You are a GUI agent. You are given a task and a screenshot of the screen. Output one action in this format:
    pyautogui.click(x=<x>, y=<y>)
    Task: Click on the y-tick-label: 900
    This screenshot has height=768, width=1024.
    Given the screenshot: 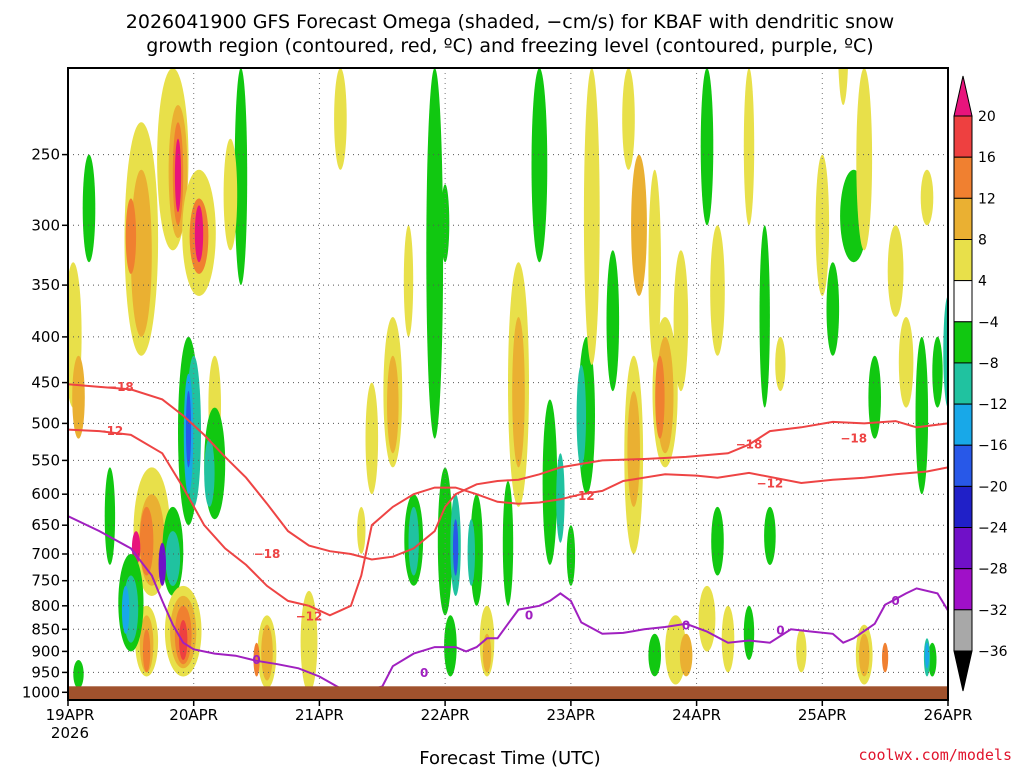 What is the action you would take?
    pyautogui.click(x=45, y=651)
    